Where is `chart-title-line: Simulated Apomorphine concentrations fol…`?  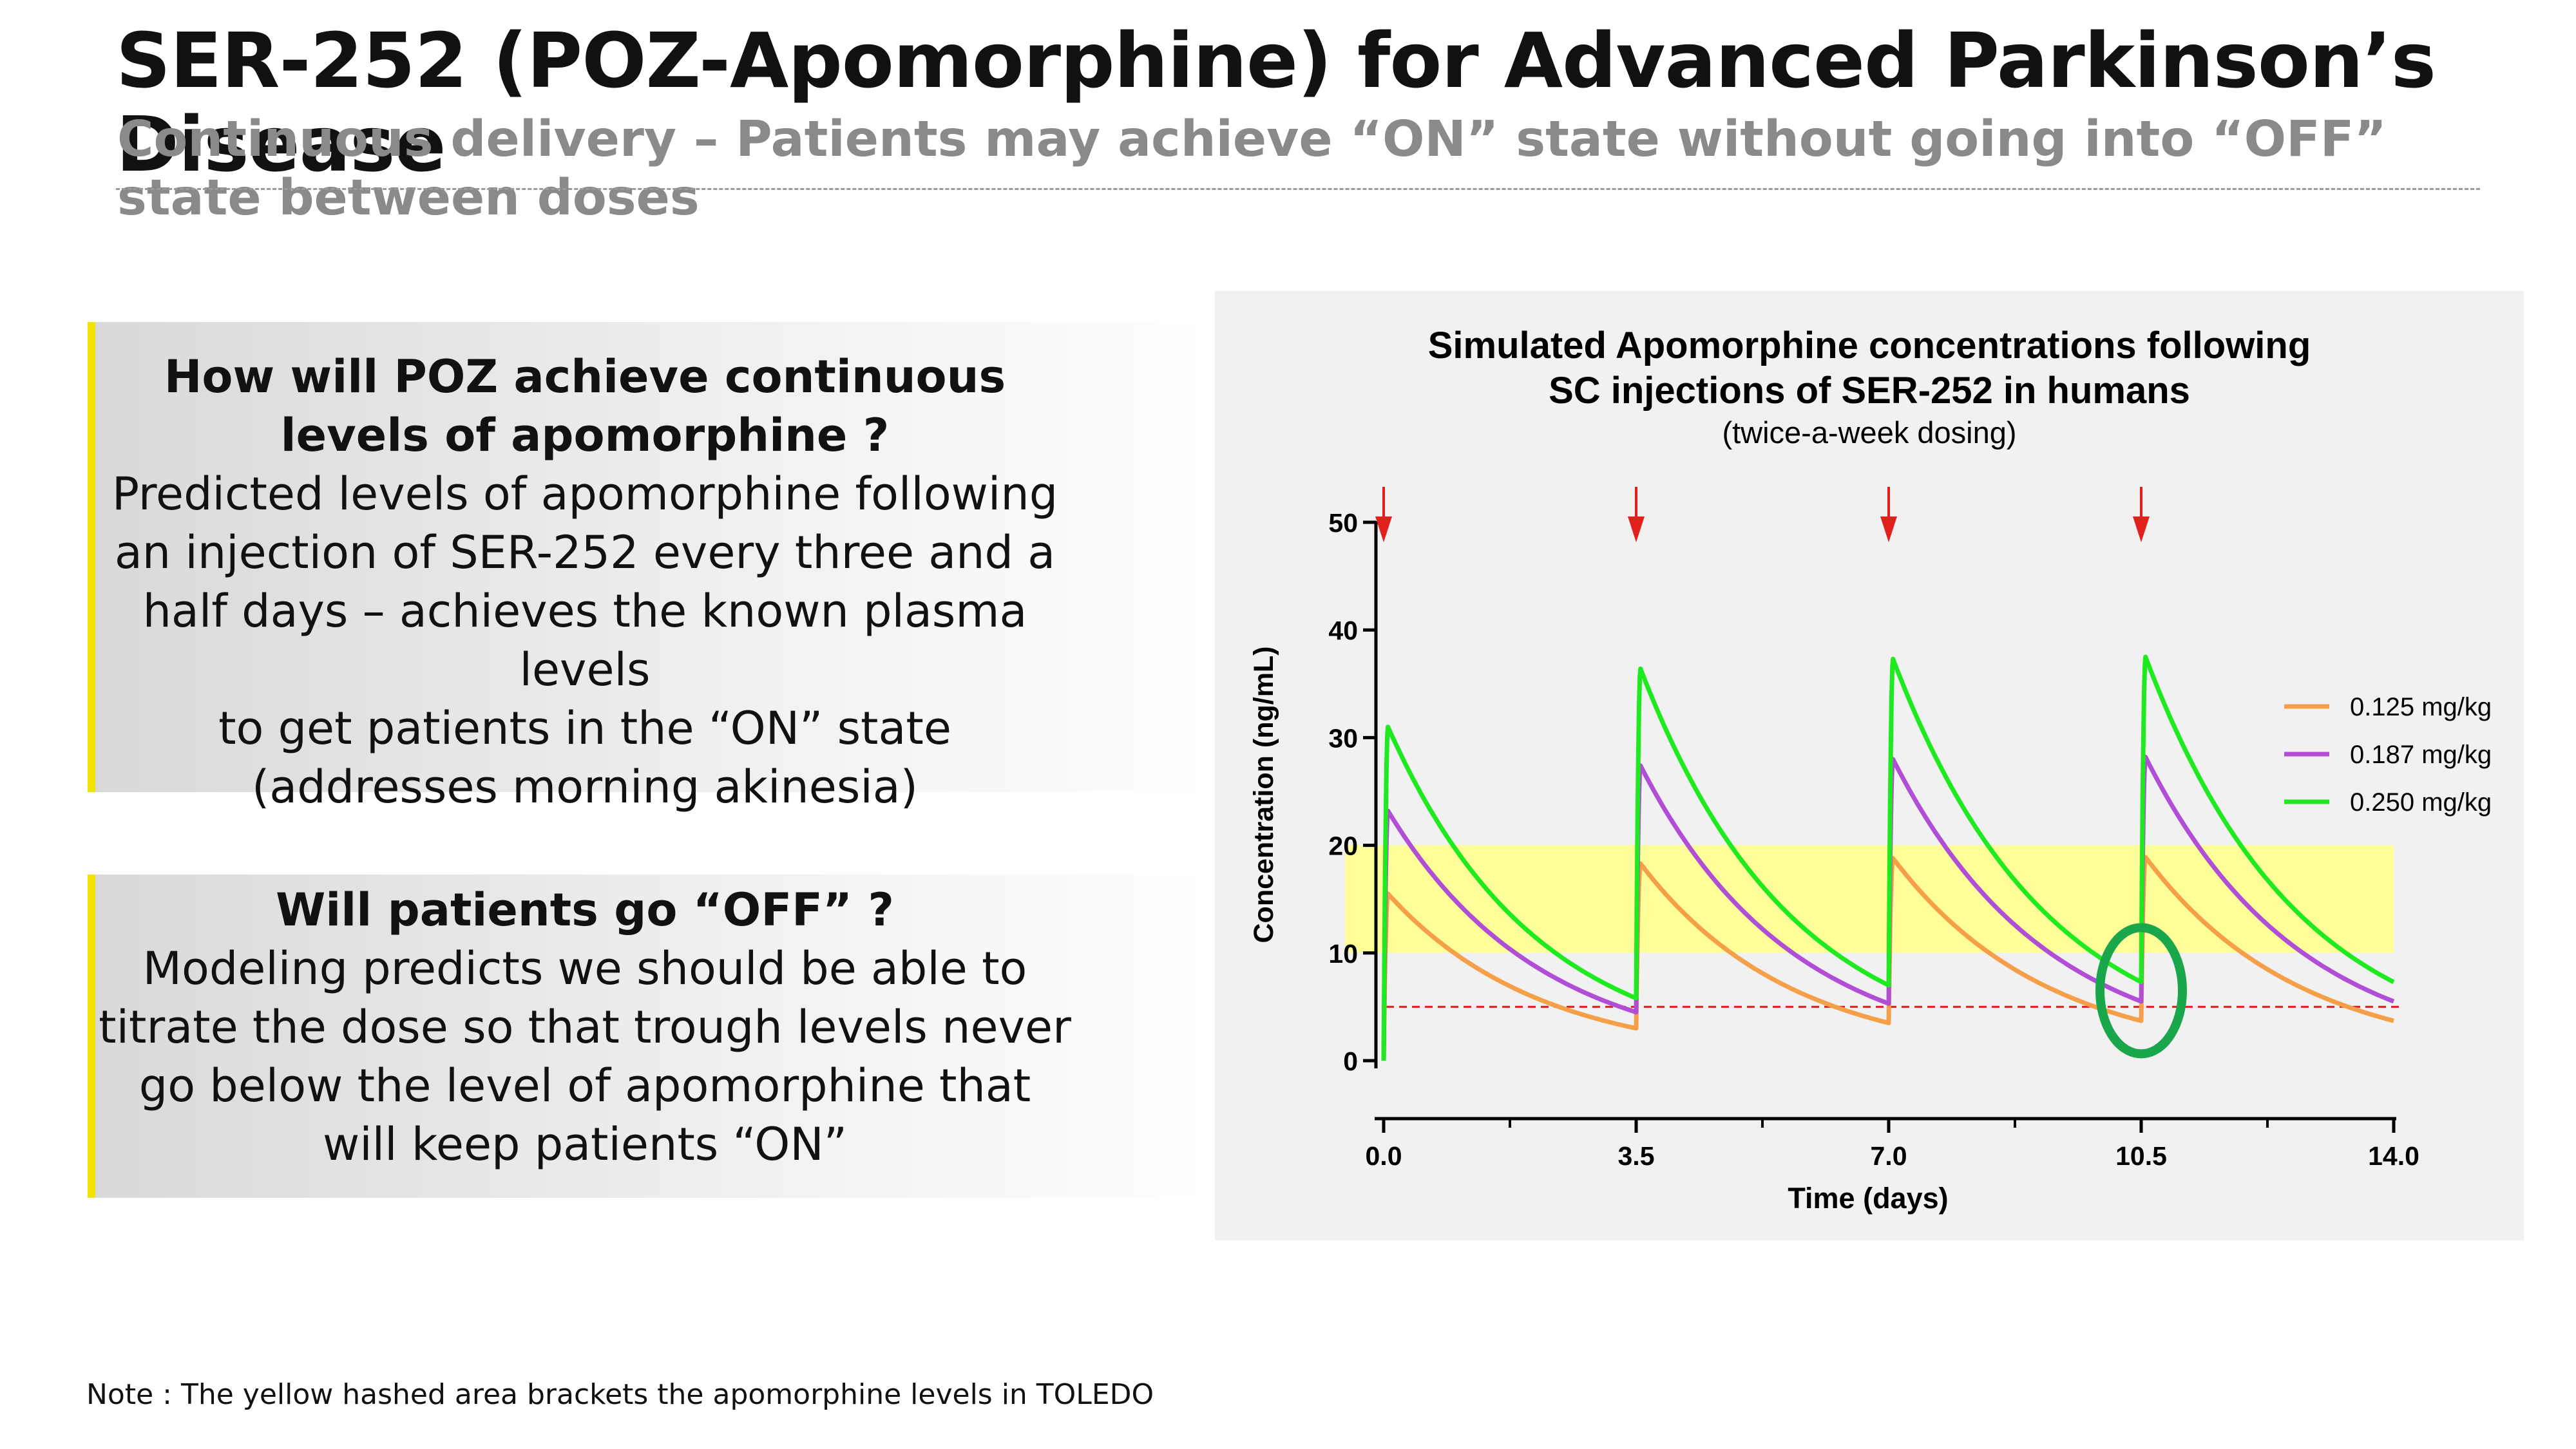
chart-title-line: Simulated Apomorphine concentrations fol… is located at coordinates (1869, 346).